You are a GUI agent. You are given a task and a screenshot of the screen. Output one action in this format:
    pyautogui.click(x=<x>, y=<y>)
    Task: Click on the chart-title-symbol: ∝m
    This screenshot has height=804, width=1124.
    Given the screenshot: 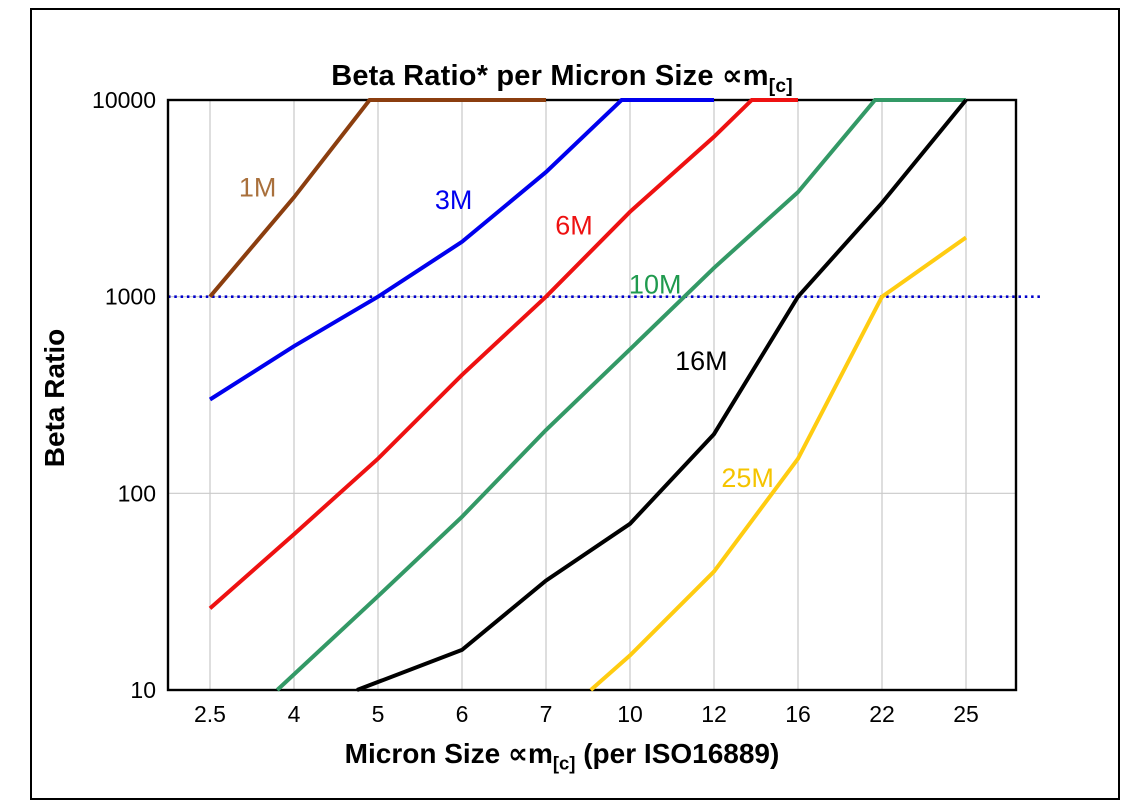 What is the action you would take?
    pyautogui.click(x=745, y=76)
    